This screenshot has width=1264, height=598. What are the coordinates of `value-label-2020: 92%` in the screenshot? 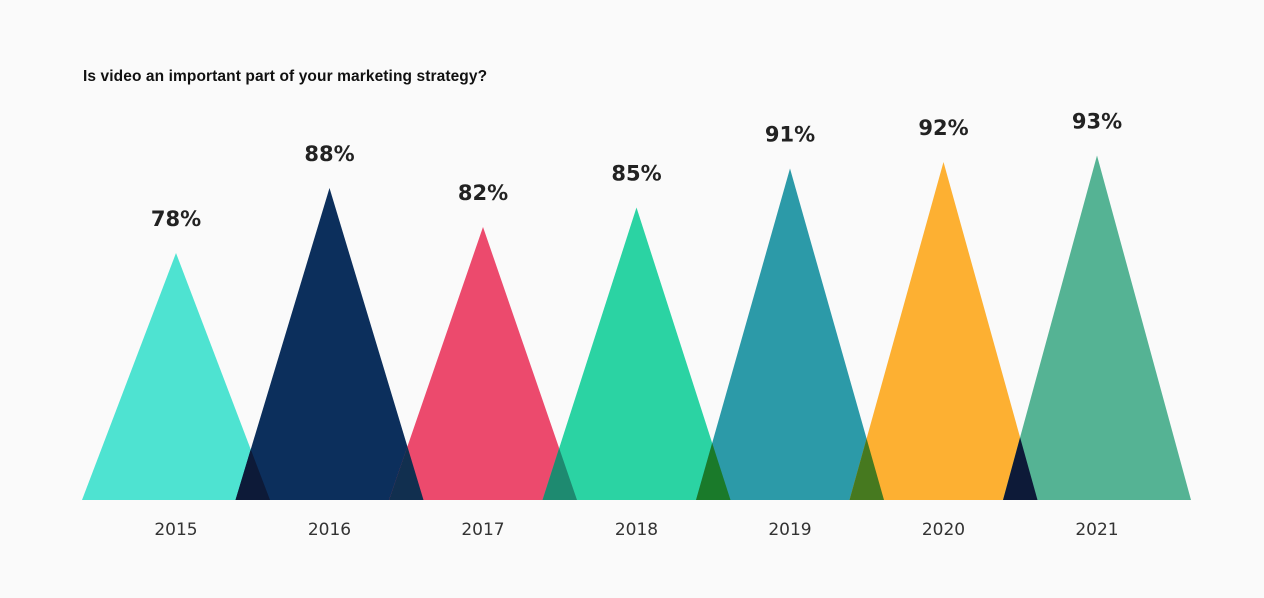 It's located at (943, 128).